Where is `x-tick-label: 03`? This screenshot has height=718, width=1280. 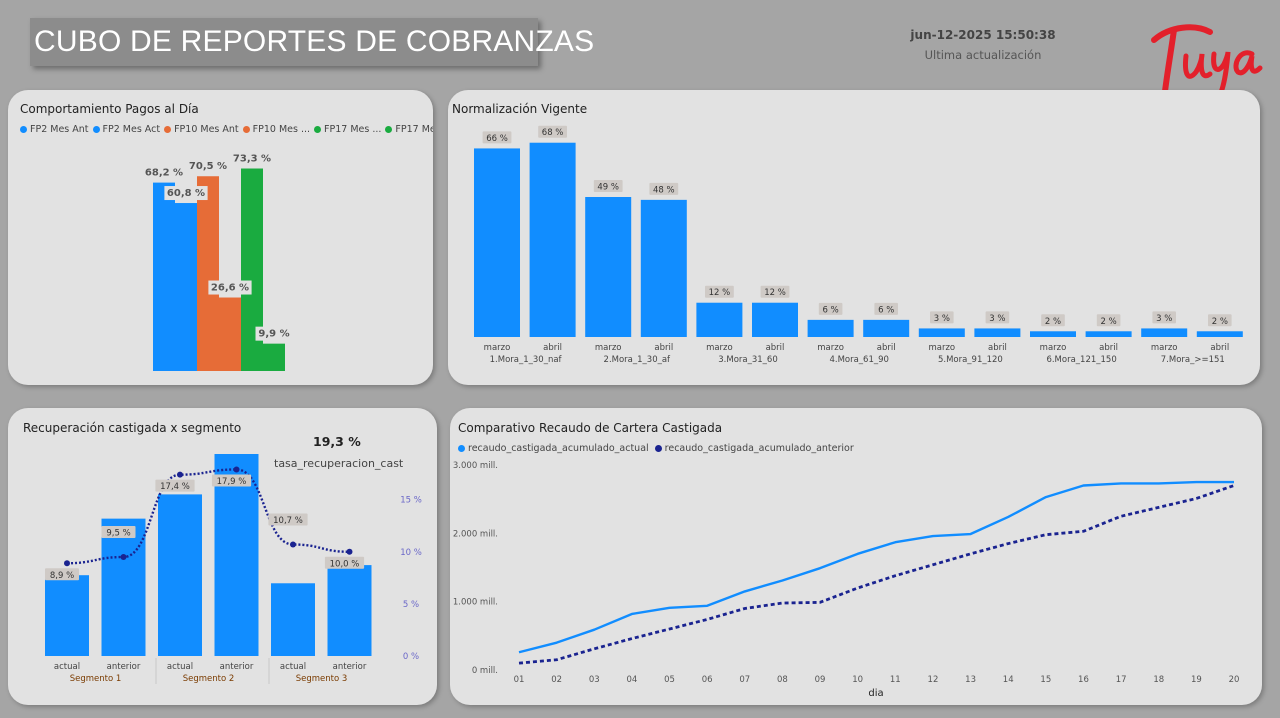 x-tick-label: 03 is located at coordinates (594, 680).